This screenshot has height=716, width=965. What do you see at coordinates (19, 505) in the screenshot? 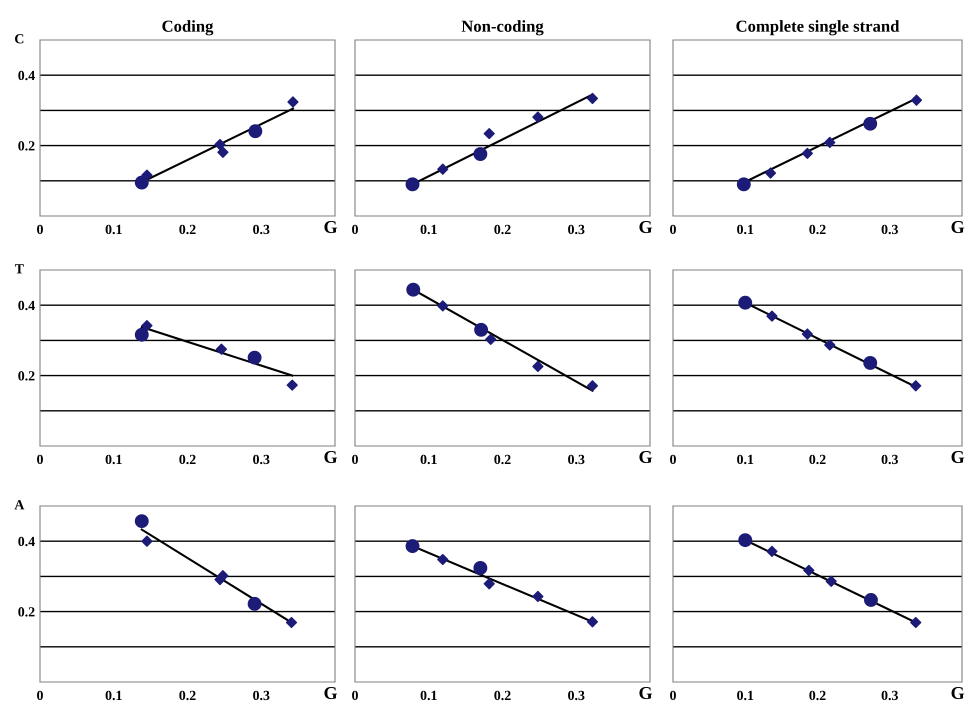
I see `y-axis-title: A` at bounding box center [19, 505].